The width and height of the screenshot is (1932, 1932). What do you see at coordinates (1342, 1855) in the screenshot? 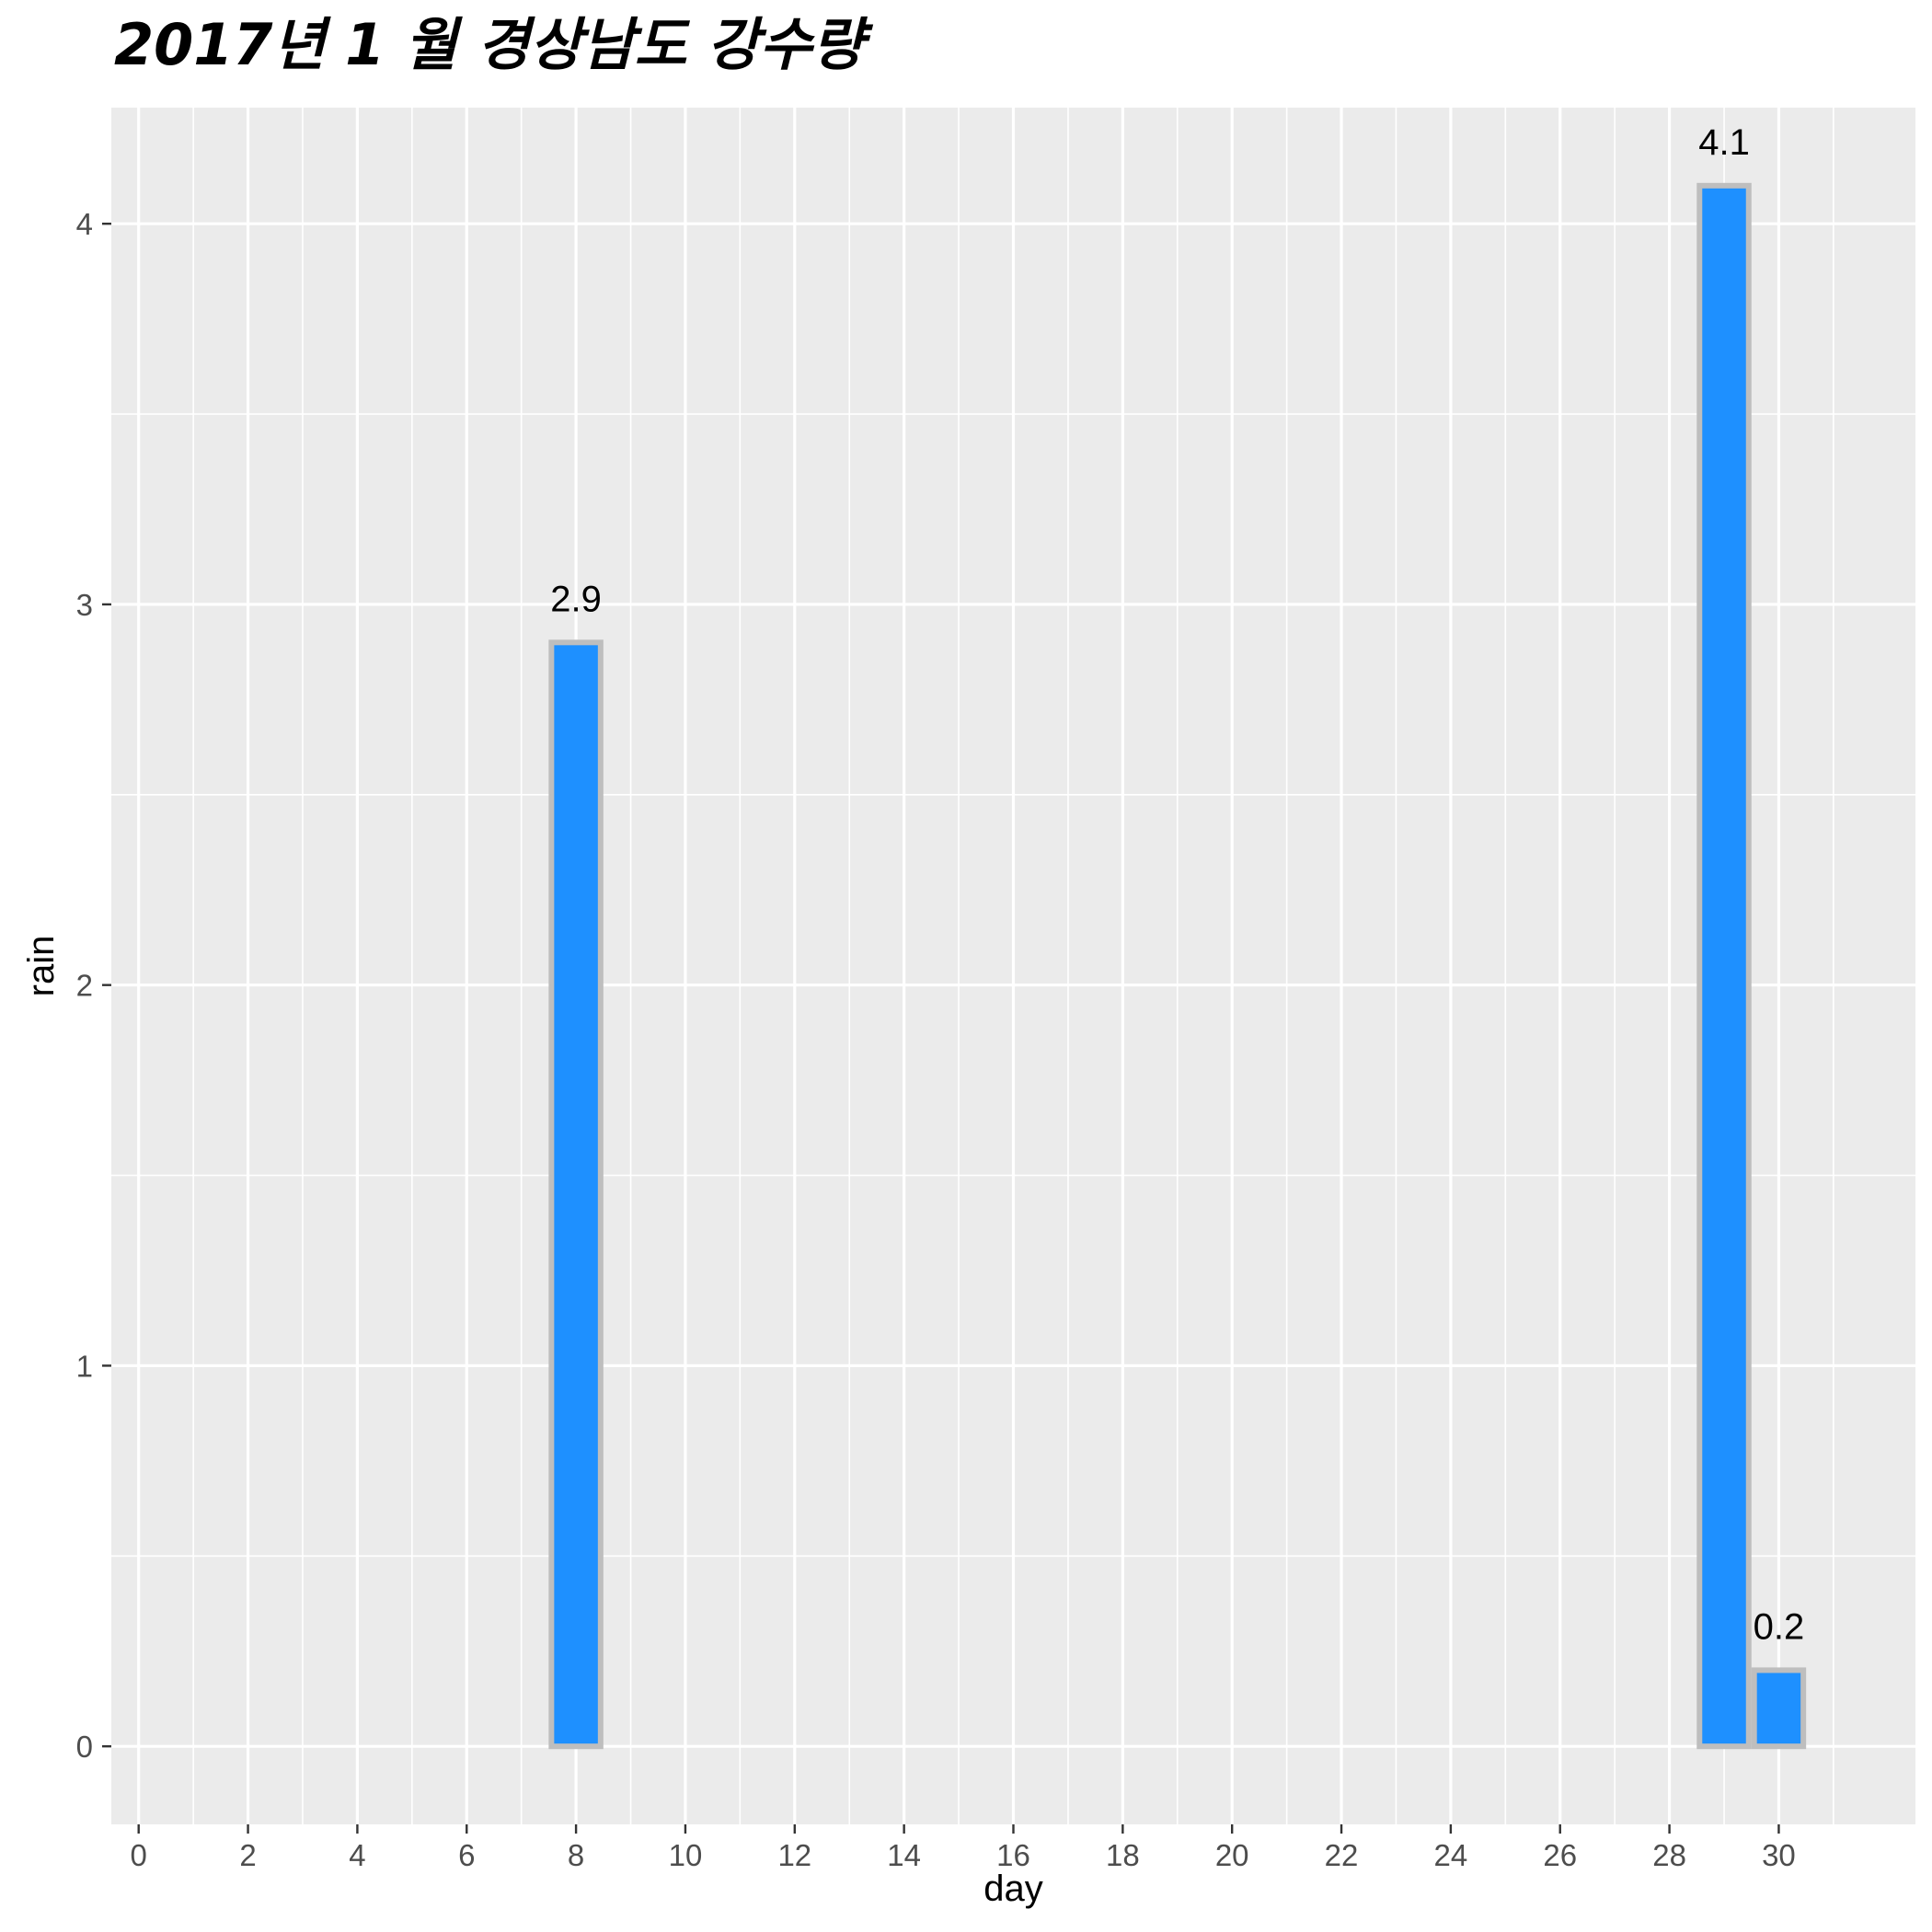
I see `x-tick-label: 22` at bounding box center [1342, 1855].